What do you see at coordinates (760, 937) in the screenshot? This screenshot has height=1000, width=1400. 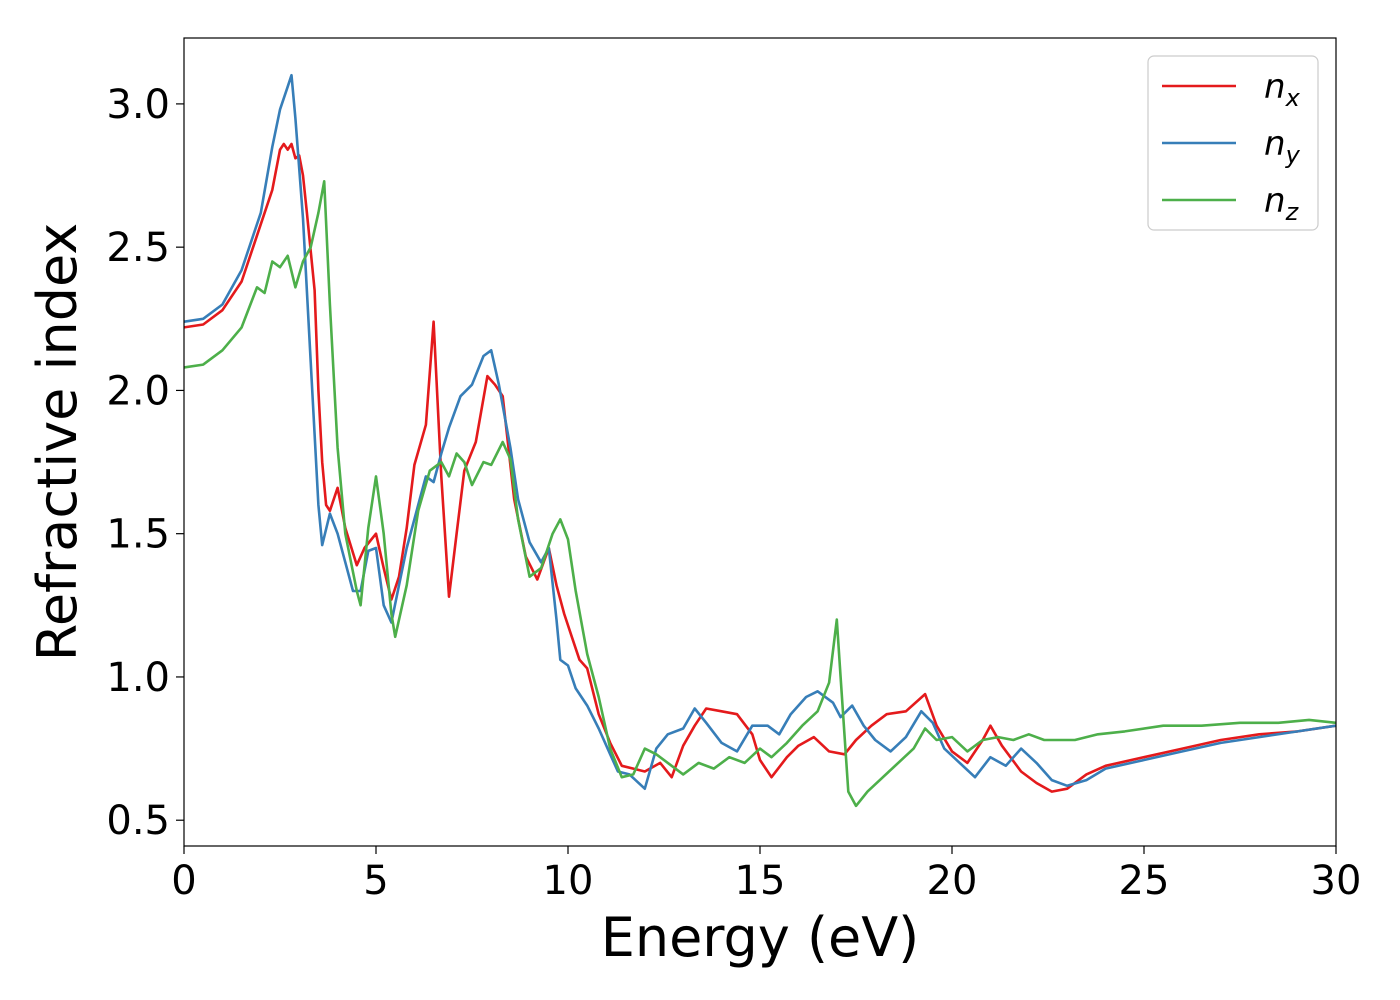 I see `x-axis-label: Energy (eV)` at bounding box center [760, 937].